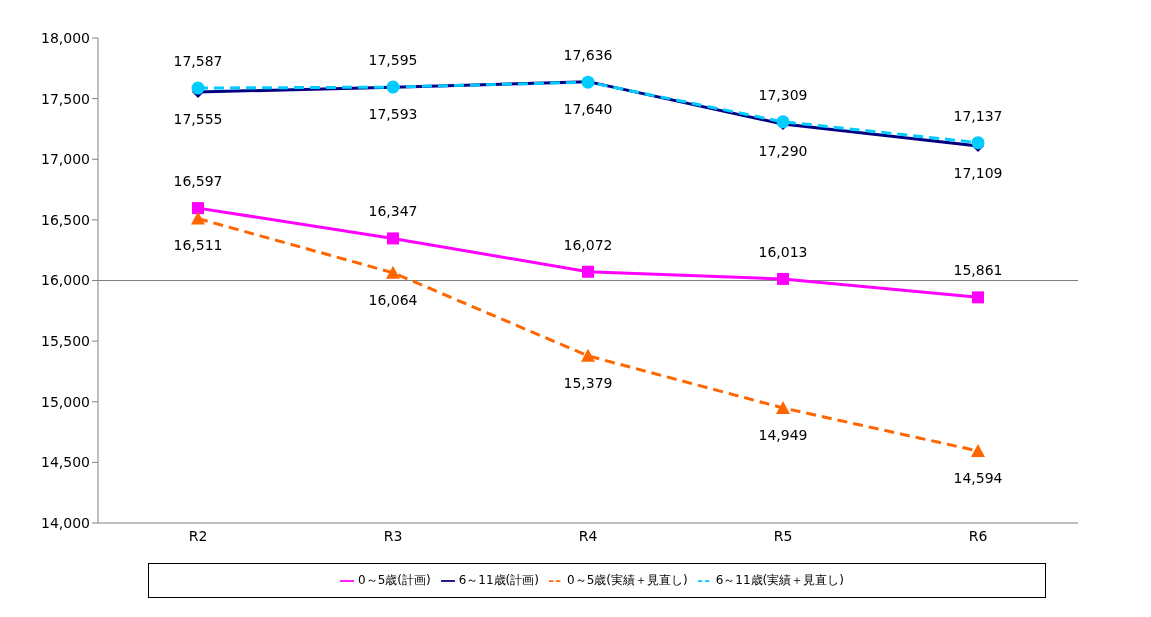 The height and width of the screenshot is (617, 1151). What do you see at coordinates (65, 341) in the screenshot?
I see `y-tick-label: 15,500` at bounding box center [65, 341].